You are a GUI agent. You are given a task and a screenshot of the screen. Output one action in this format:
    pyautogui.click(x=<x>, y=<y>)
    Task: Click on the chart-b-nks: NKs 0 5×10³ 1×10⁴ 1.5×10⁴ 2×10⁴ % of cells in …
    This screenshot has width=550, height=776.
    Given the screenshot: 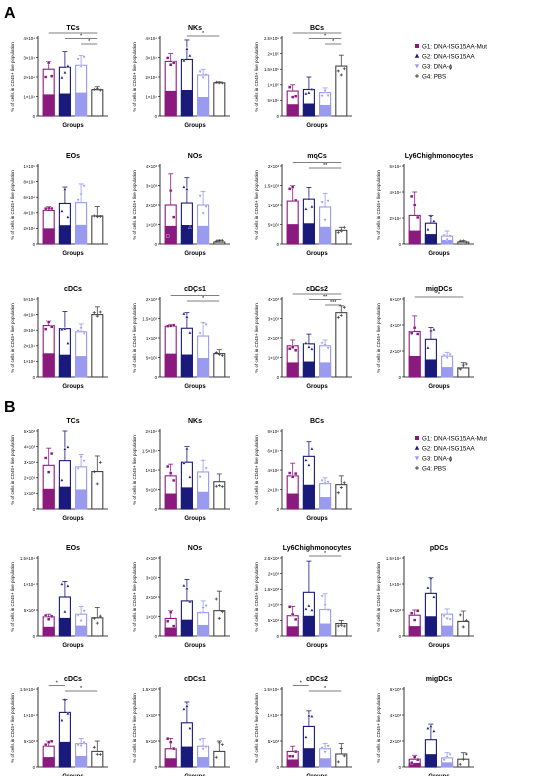 What is the action you would take?
    pyautogui.click(x=181, y=470)
    